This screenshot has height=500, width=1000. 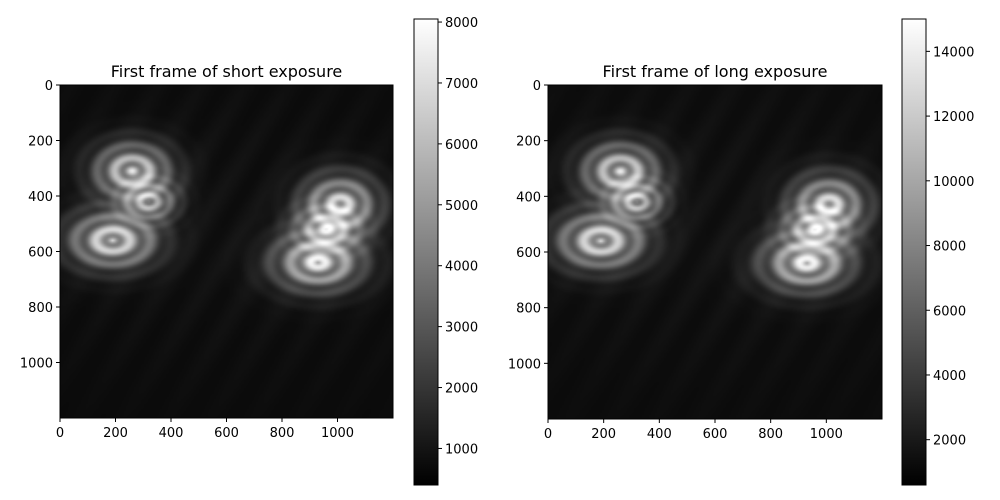 What do you see at coordinates (461, 449) in the screenshot?
I see `colorbar-tick-label: 1000` at bounding box center [461, 449].